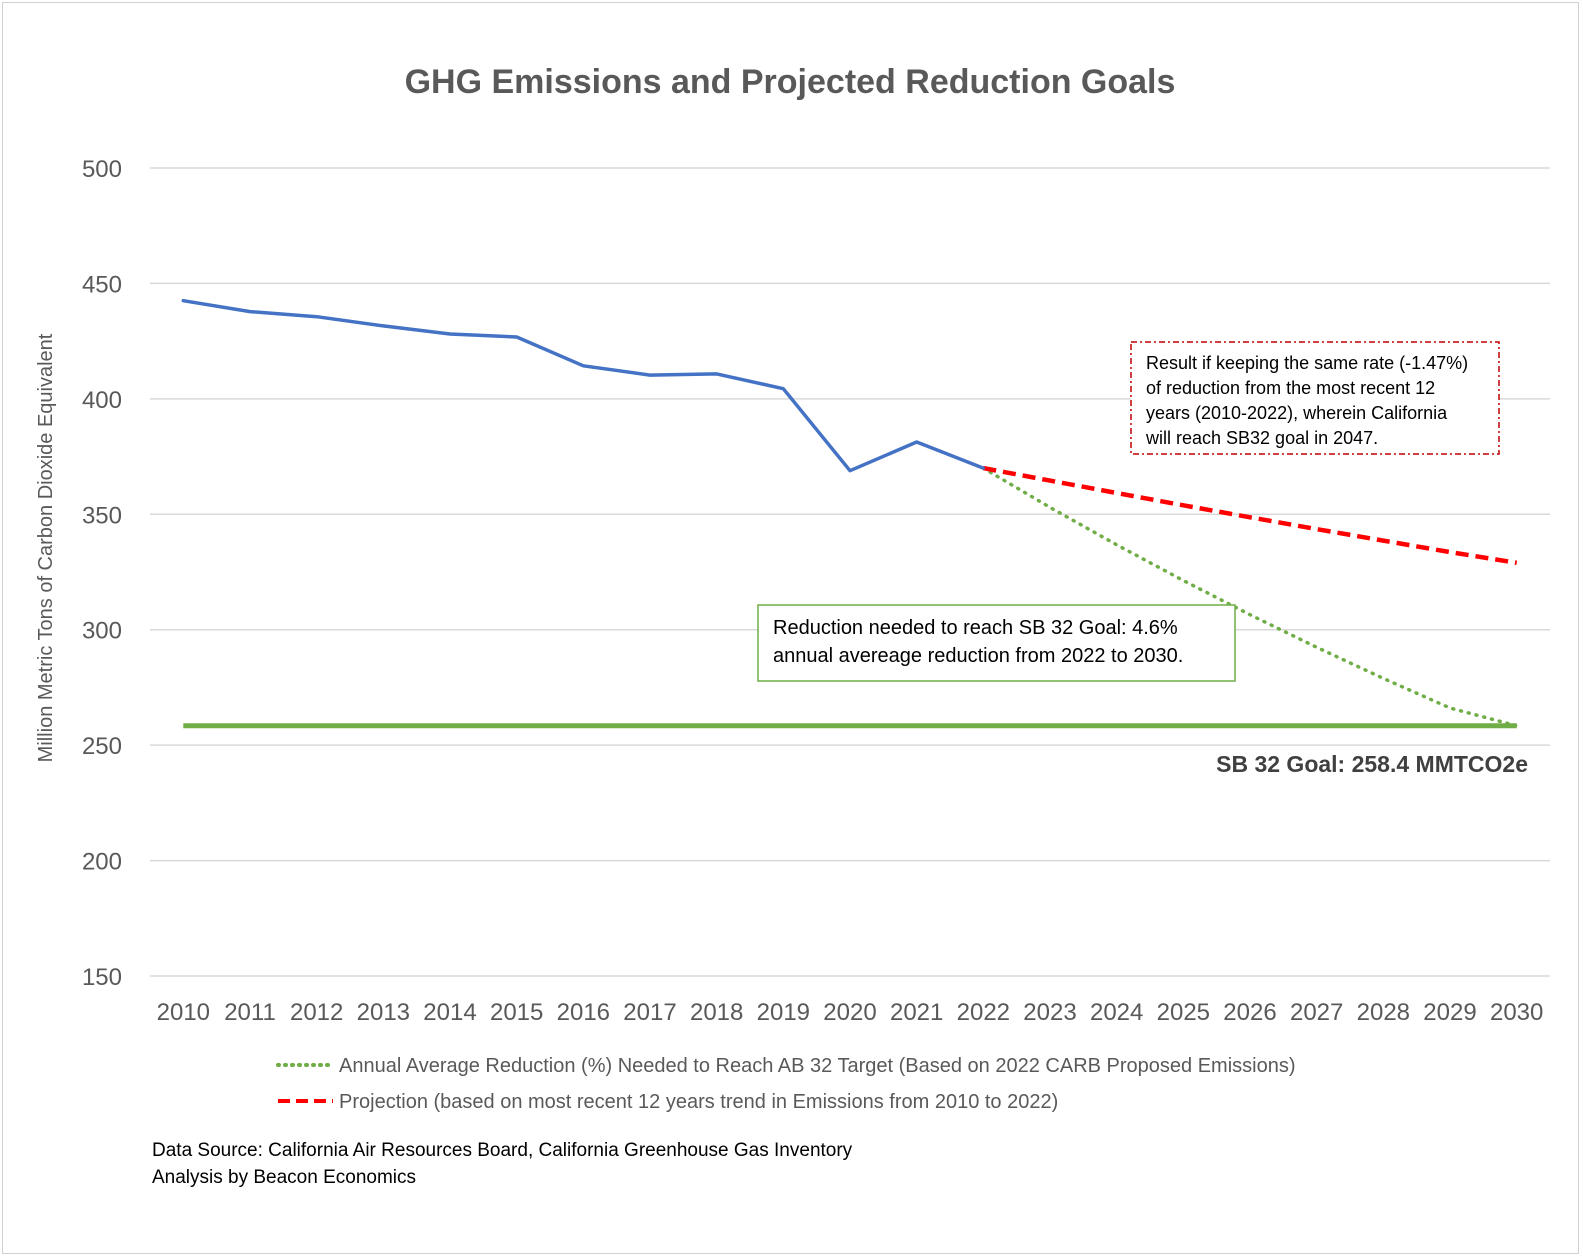 The height and width of the screenshot is (1258, 1583). Describe the element at coordinates (516, 1012) in the screenshot. I see `x-tick-label: 2015` at that location.